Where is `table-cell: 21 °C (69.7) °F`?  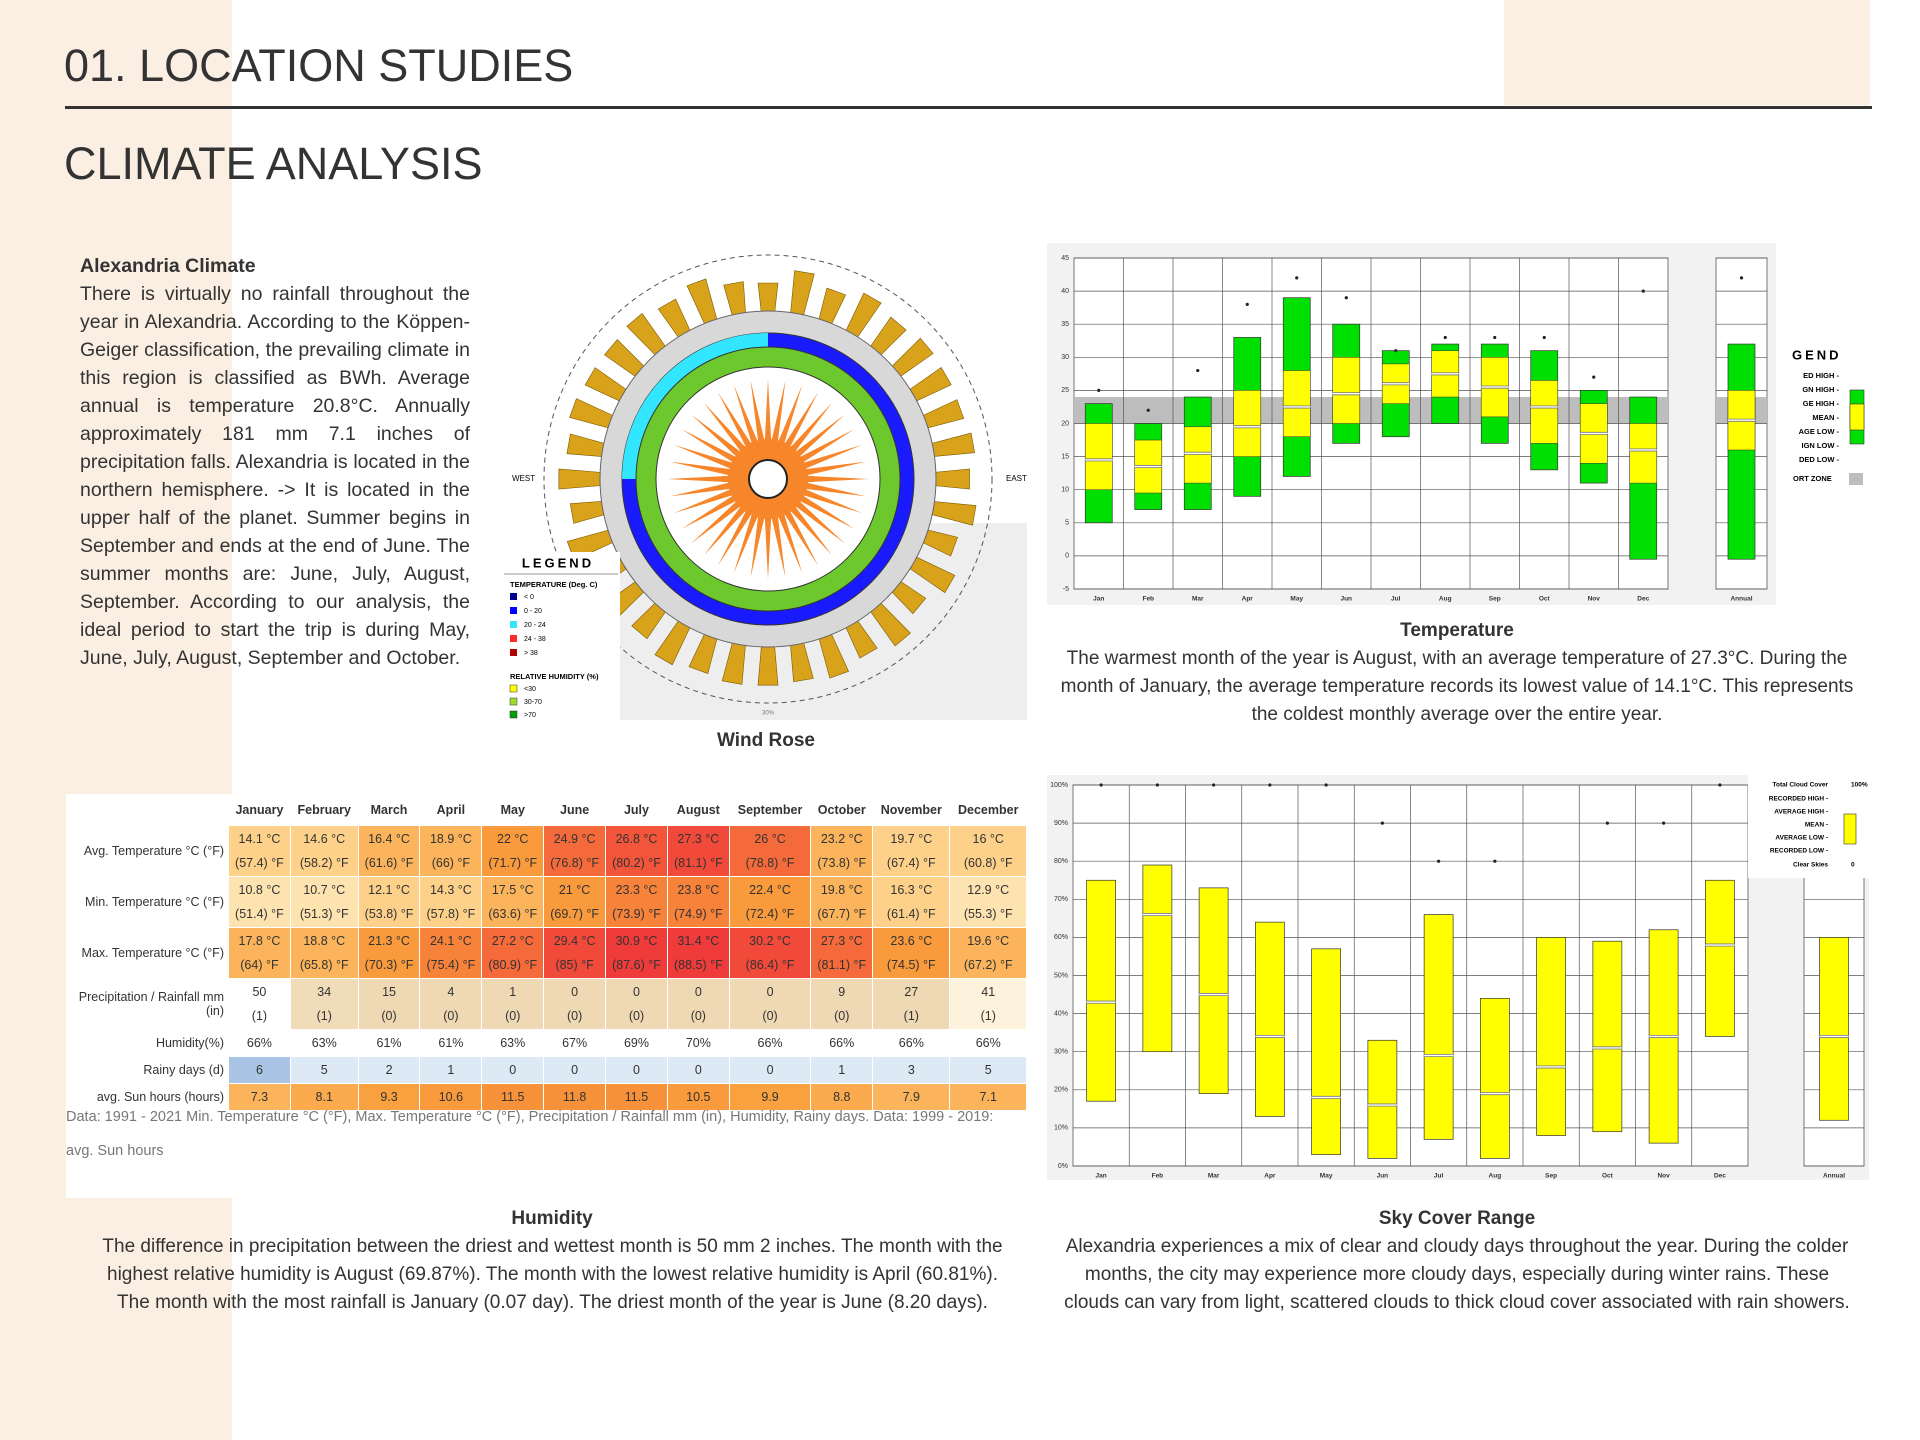 table-cell: 21 °C (69.7) °F is located at coordinates (575, 902).